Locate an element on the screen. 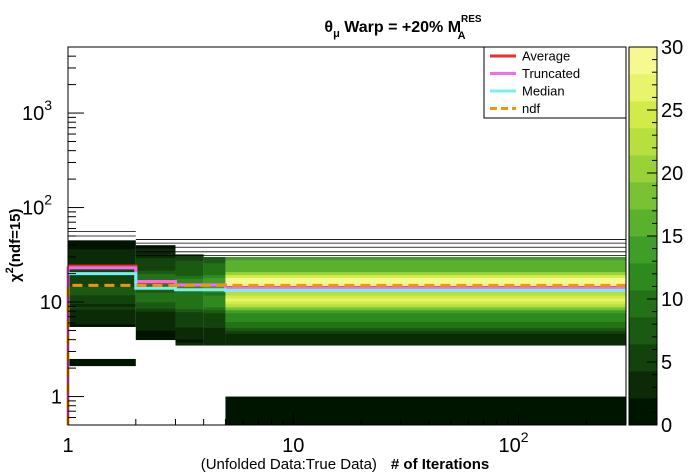 This screenshot has height=472, width=696. x-tick-label: 10 is located at coordinates (293, 446).